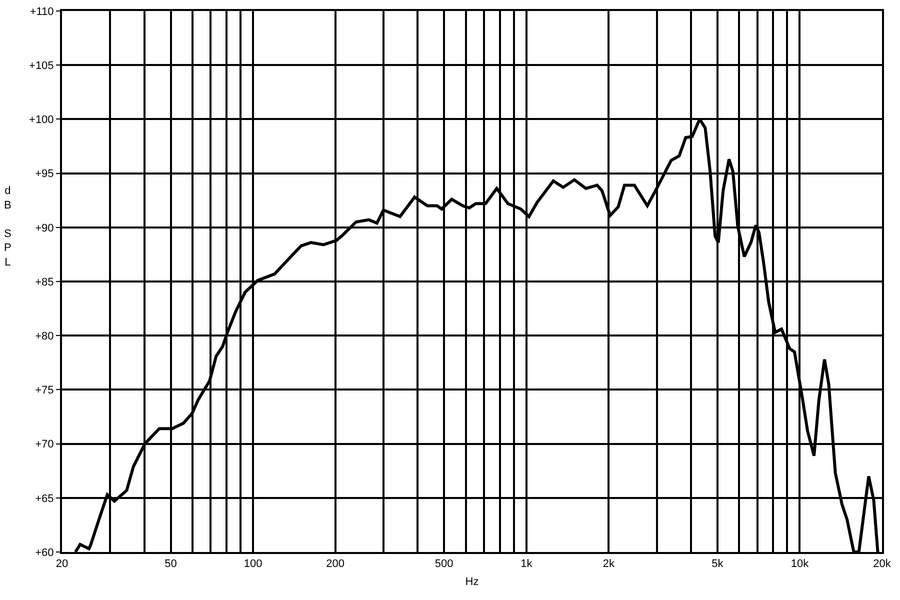 This screenshot has height=600, width=900. What do you see at coordinates (526, 564) in the screenshot?
I see `x-tick-label: 1k` at bounding box center [526, 564].